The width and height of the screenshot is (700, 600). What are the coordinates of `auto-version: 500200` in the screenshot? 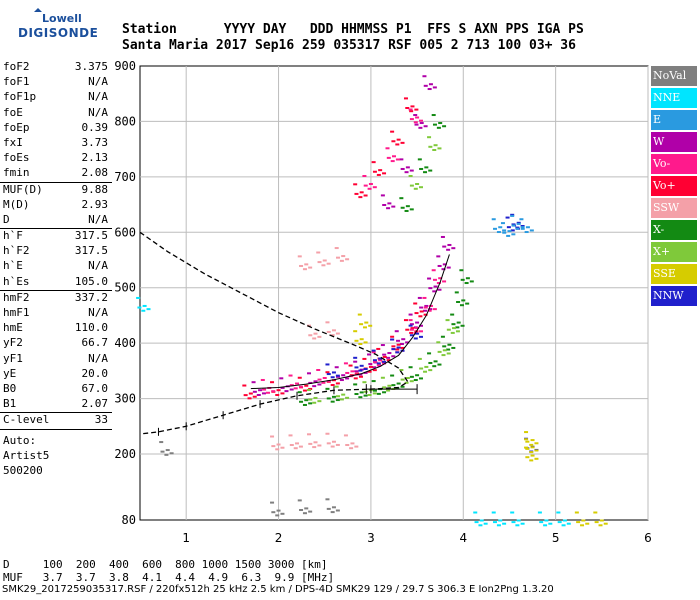 It's located at (23, 470).